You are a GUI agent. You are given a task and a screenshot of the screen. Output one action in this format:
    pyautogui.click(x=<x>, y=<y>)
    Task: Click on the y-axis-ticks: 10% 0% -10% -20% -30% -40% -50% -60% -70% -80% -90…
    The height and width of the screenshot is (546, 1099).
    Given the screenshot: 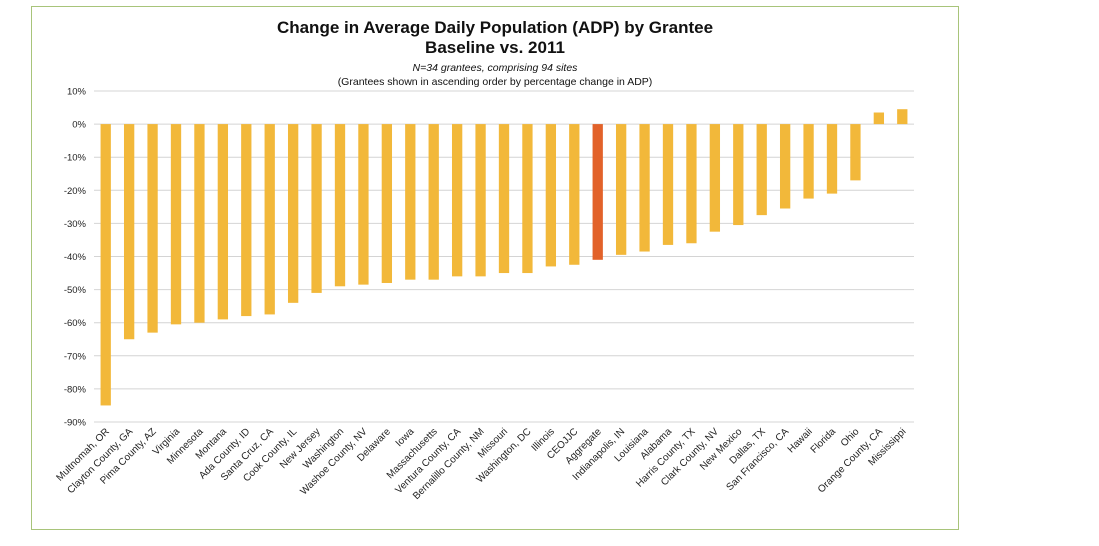 What is the action you would take?
    pyautogui.click(x=75, y=258)
    